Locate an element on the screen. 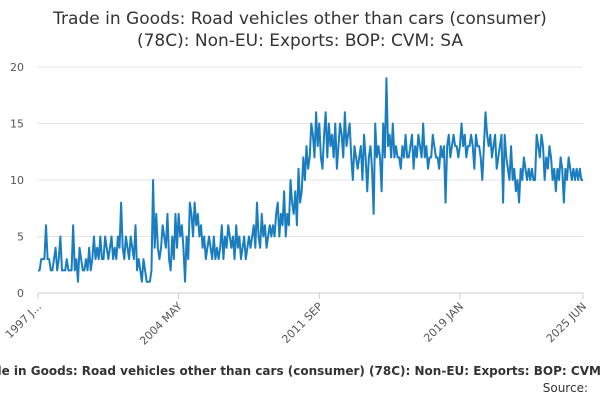  chart-title: (78C): Non-EU: Exports: BOP: CVM: SA is located at coordinates (300, 41).